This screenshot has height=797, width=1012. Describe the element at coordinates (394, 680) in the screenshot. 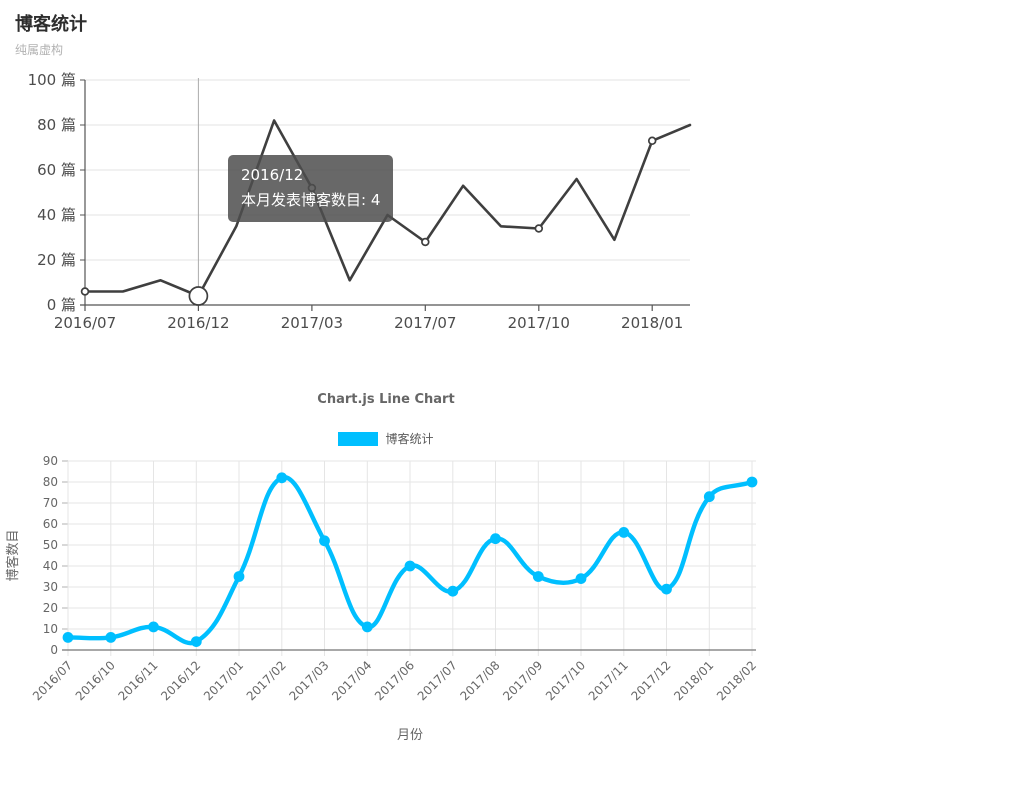

I see `x-tick-label: 2017/06` at that location.